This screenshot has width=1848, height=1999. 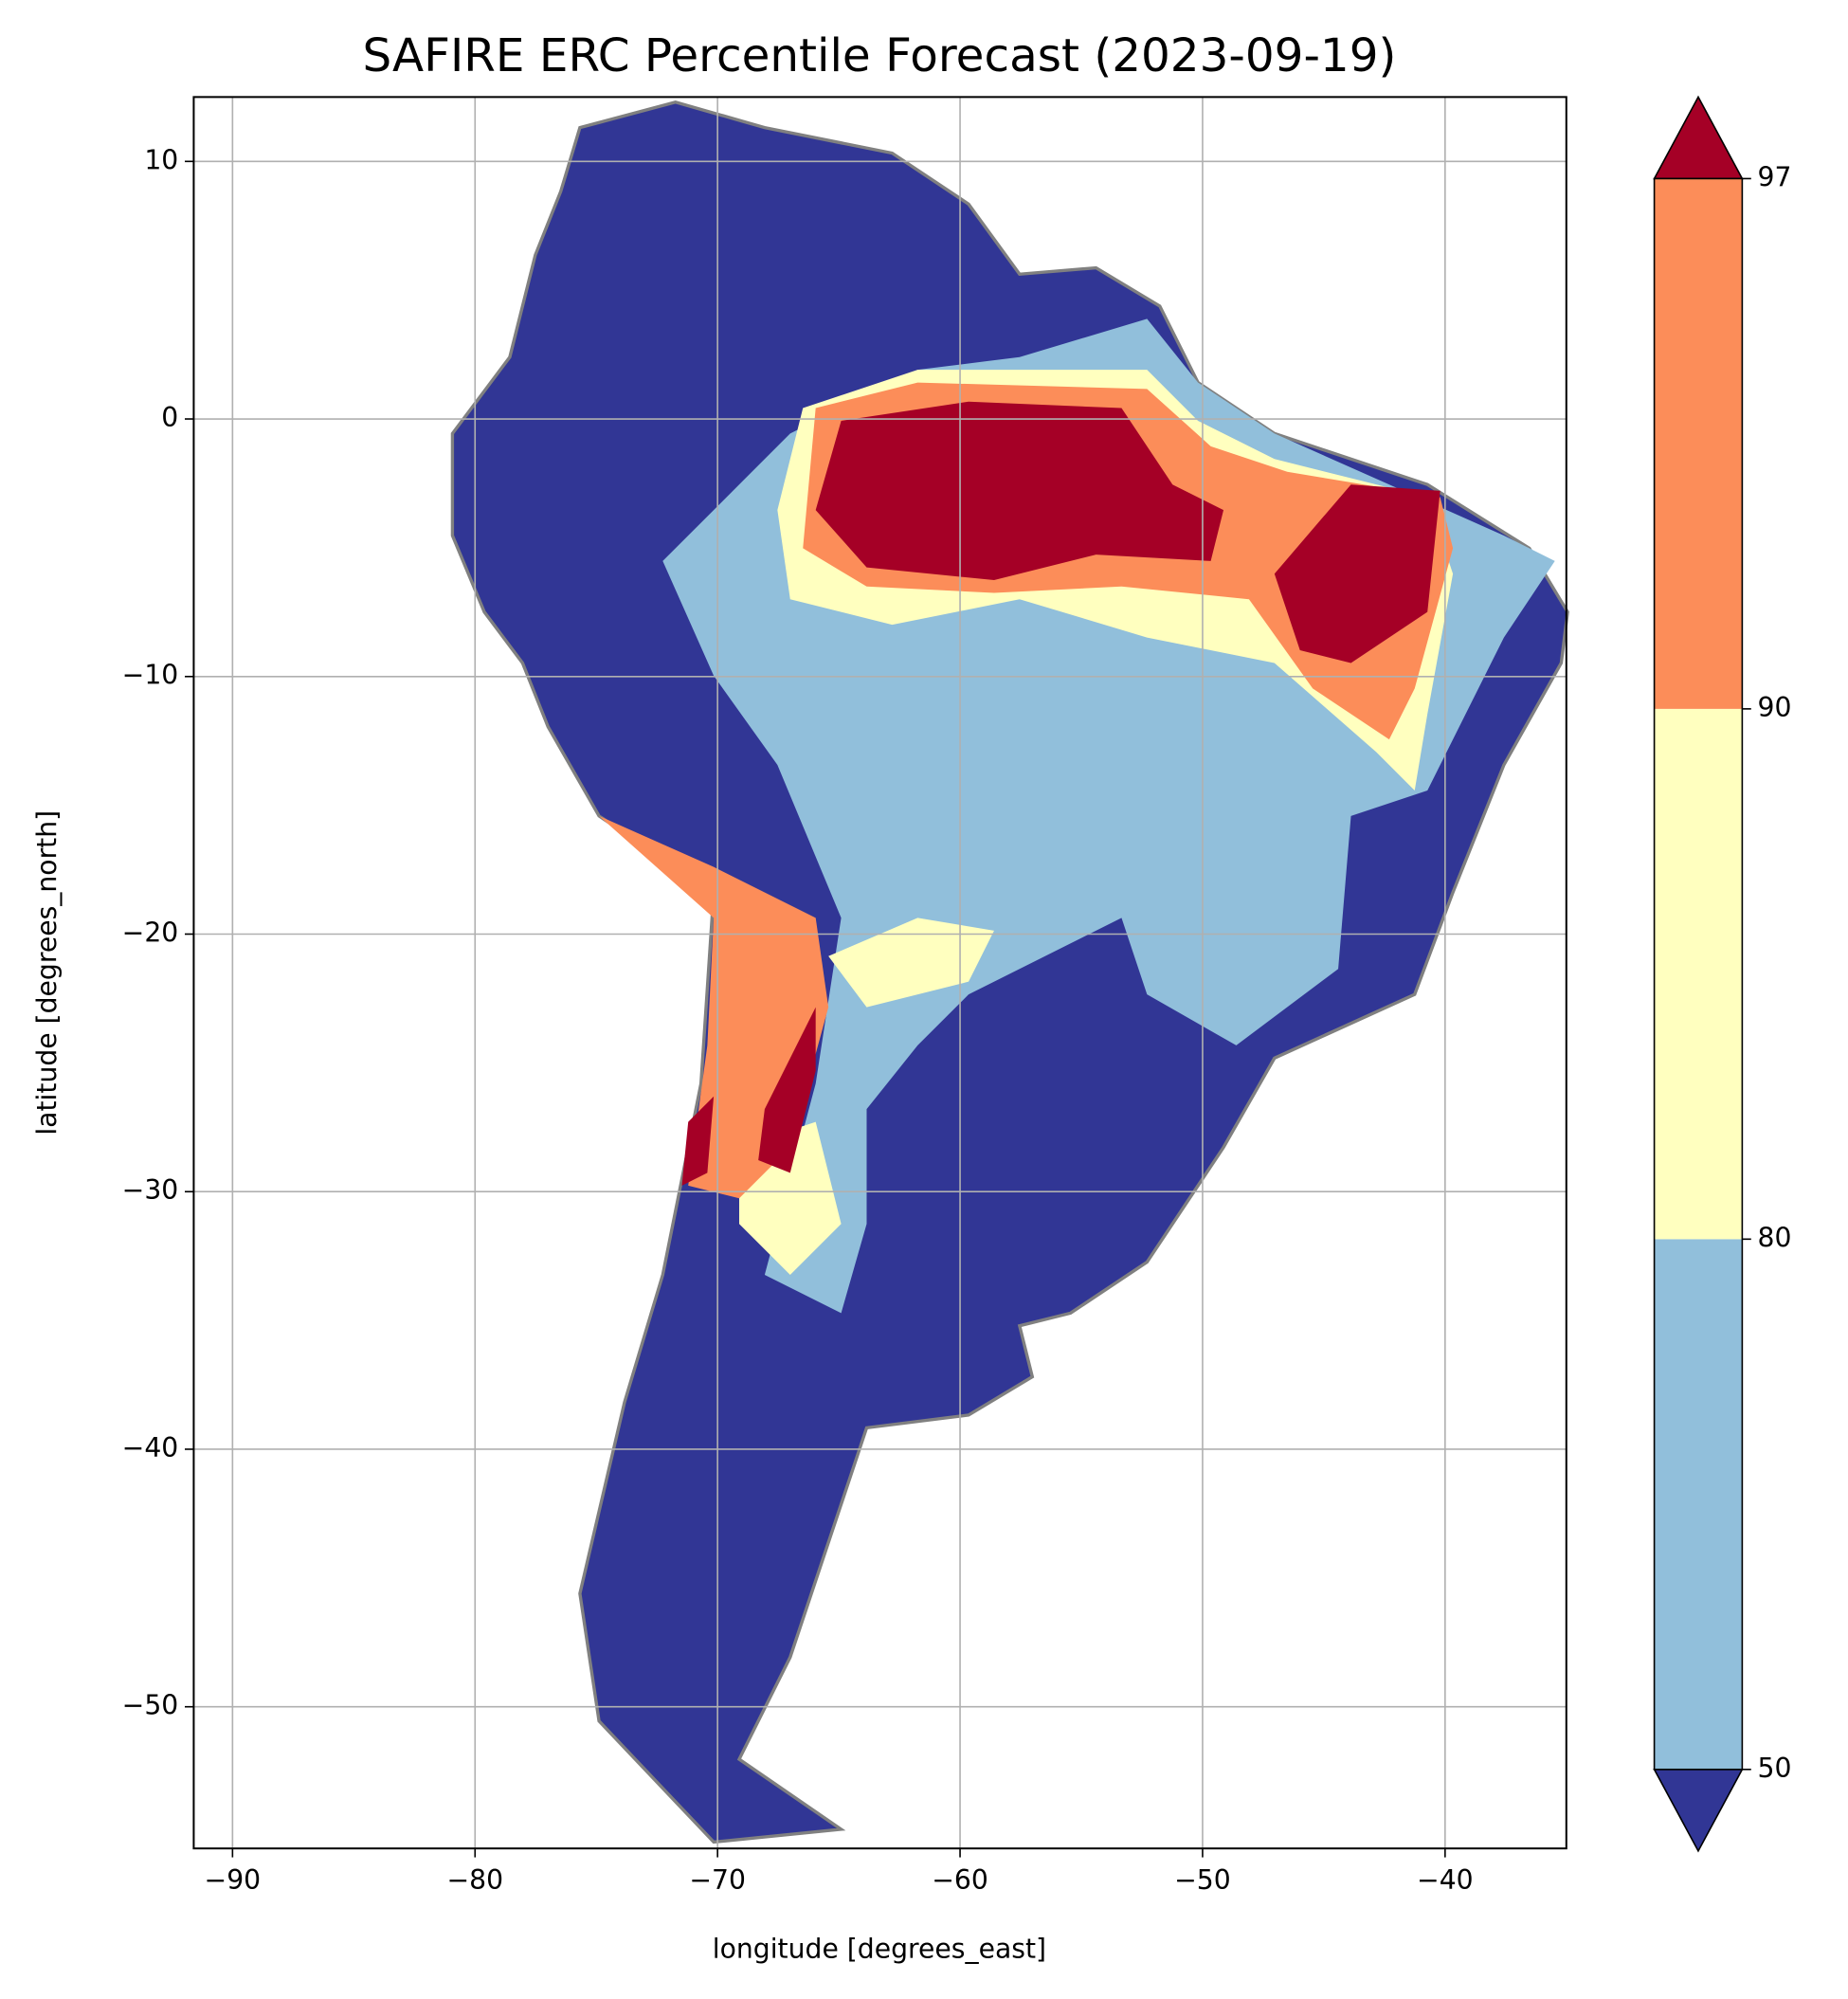 I want to click on x-tick-label: −50, so click(x=1202, y=1880).